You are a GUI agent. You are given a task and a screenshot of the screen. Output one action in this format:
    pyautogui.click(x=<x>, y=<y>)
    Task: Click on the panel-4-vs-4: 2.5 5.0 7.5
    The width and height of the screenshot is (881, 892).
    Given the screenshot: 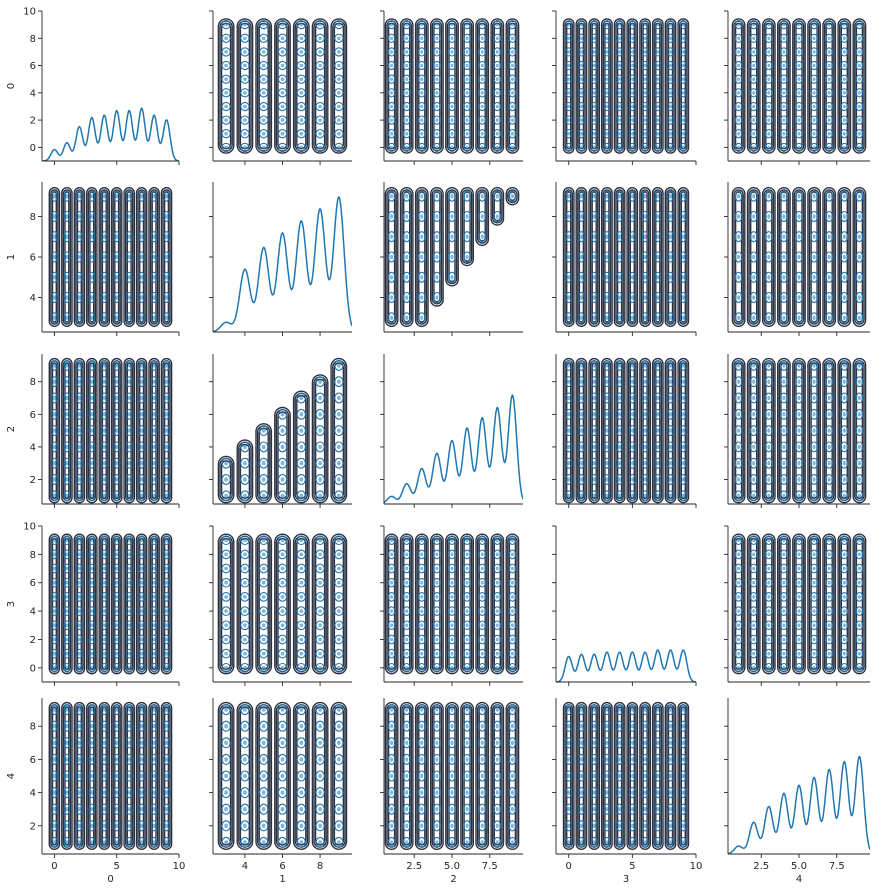 What is the action you would take?
    pyautogui.click(x=797, y=785)
    